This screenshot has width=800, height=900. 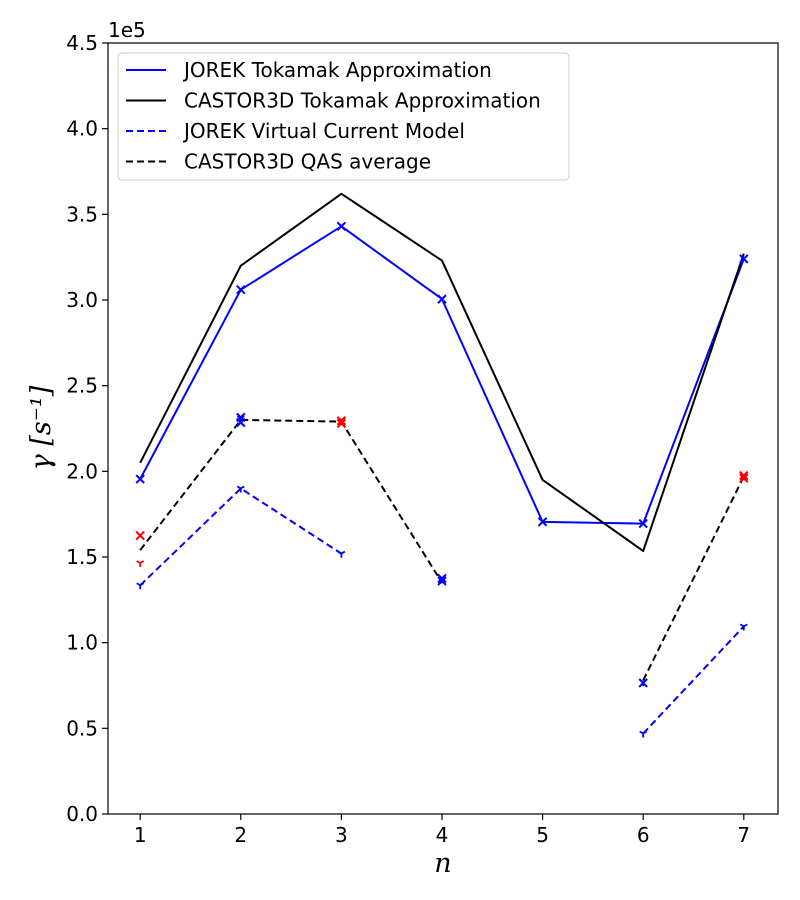 I want to click on y-tick-label-5: 2.5, so click(x=82, y=386).